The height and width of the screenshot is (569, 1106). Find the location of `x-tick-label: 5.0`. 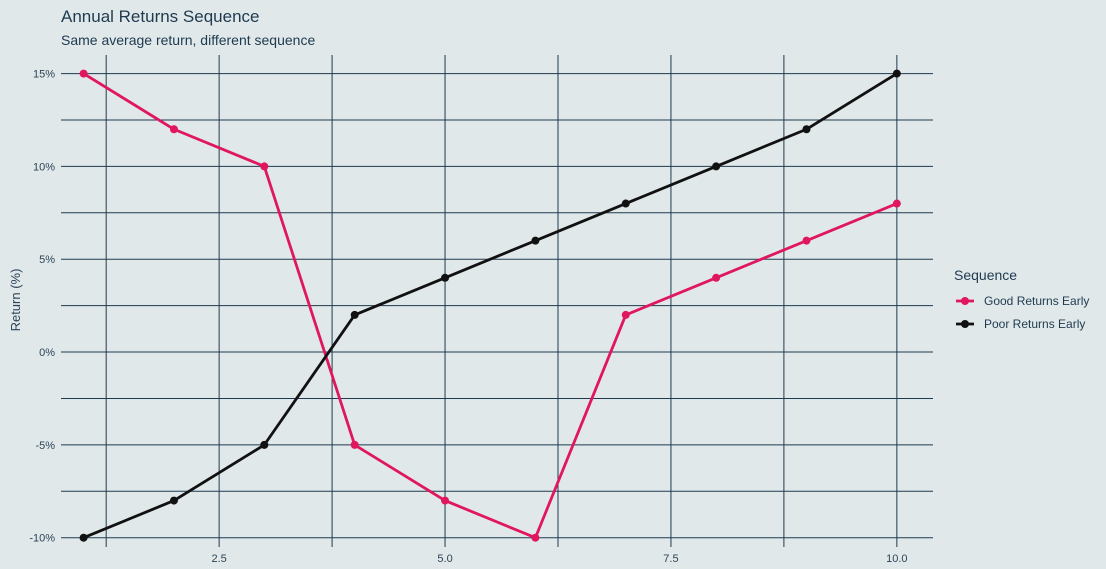

x-tick-label: 5.0 is located at coordinates (444, 559).